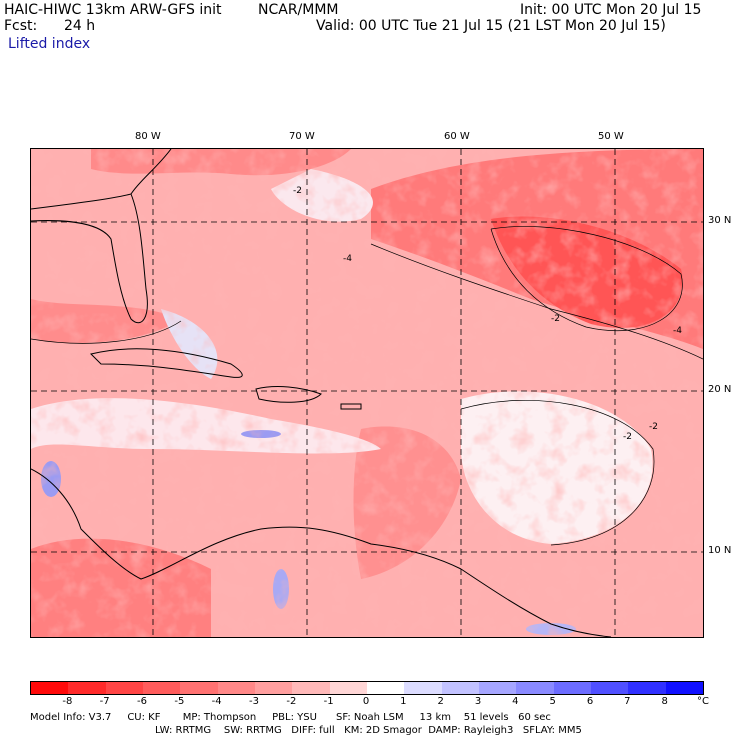  Describe the element at coordinates (627, 701) in the screenshot. I see `colorbar-tick-label: 7` at that location.